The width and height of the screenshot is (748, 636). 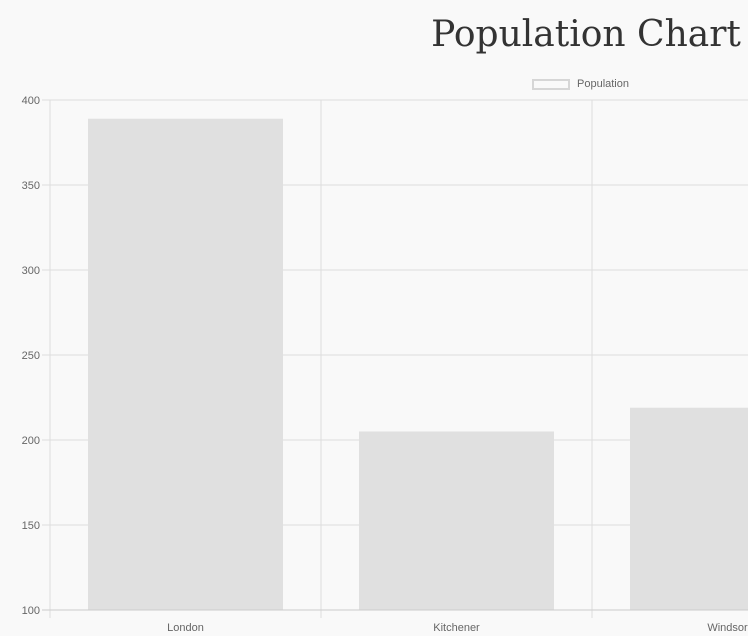 I want to click on legend-label-population: Population, so click(x=603, y=84).